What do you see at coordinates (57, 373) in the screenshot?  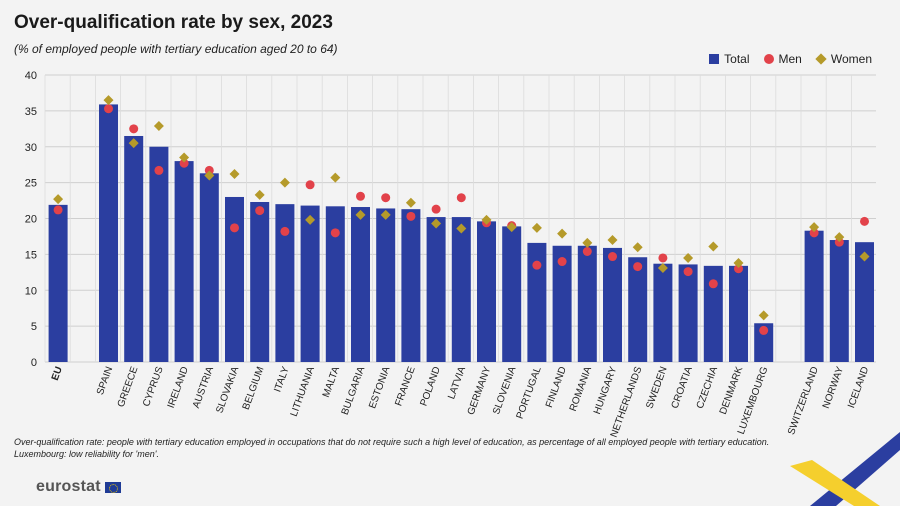 I see `x-tick-label: EU` at bounding box center [57, 373].